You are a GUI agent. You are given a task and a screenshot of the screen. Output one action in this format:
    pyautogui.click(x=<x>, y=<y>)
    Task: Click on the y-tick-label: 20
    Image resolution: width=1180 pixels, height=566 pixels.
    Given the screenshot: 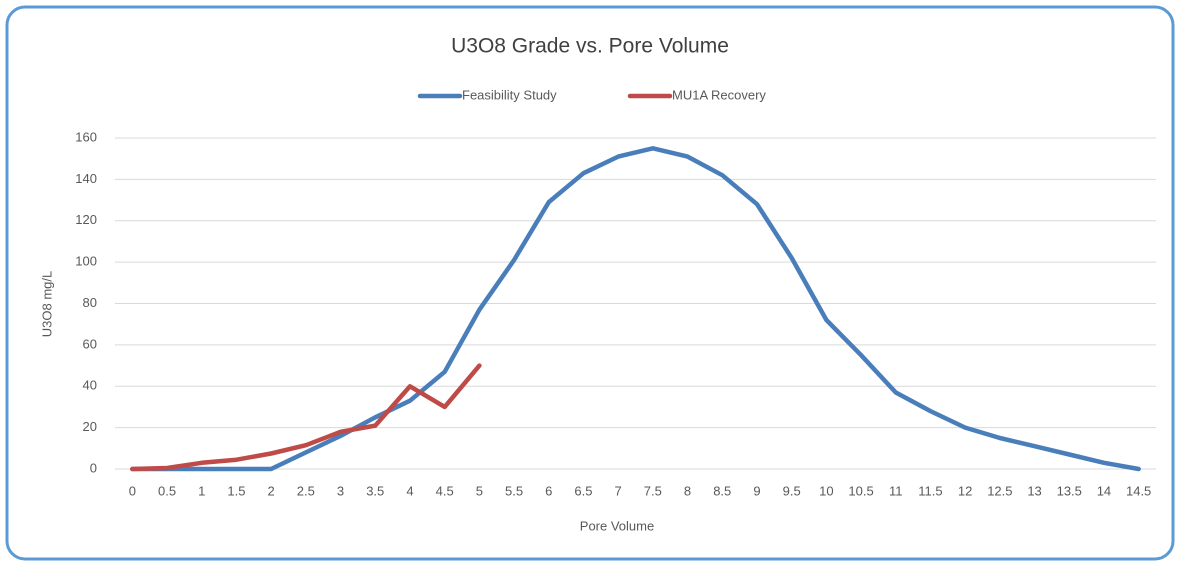 What is the action you would take?
    pyautogui.click(x=90, y=426)
    